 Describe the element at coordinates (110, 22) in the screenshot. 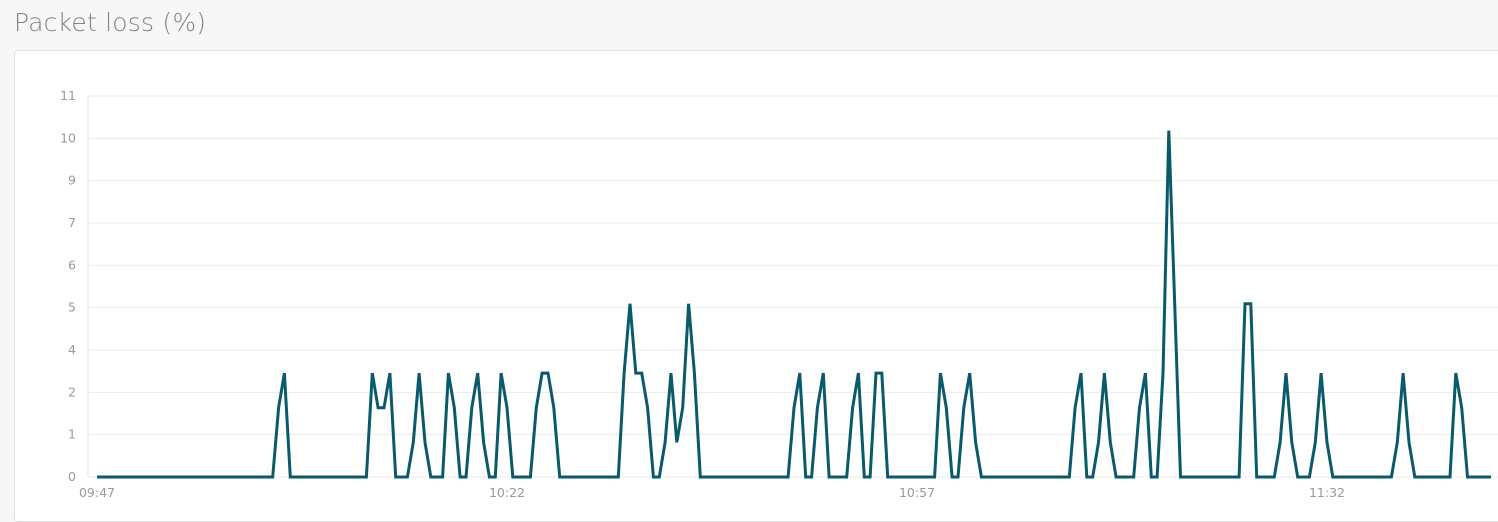

I see `panel-title: Packet loss (%)` at that location.